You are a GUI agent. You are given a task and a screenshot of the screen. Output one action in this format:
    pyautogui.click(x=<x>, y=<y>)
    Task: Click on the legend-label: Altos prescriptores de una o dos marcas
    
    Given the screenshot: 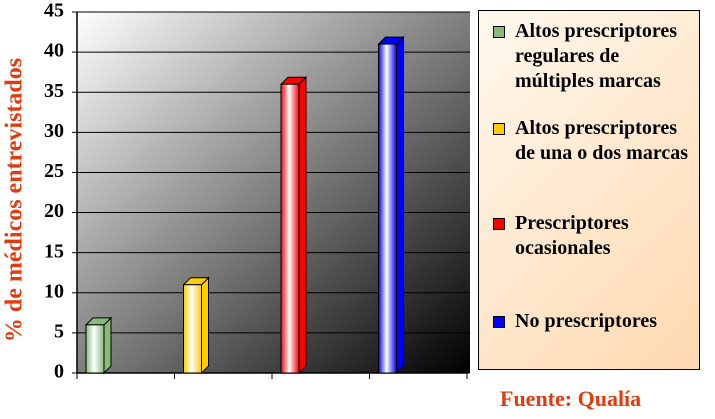 What is the action you would take?
    pyautogui.click(x=601, y=140)
    